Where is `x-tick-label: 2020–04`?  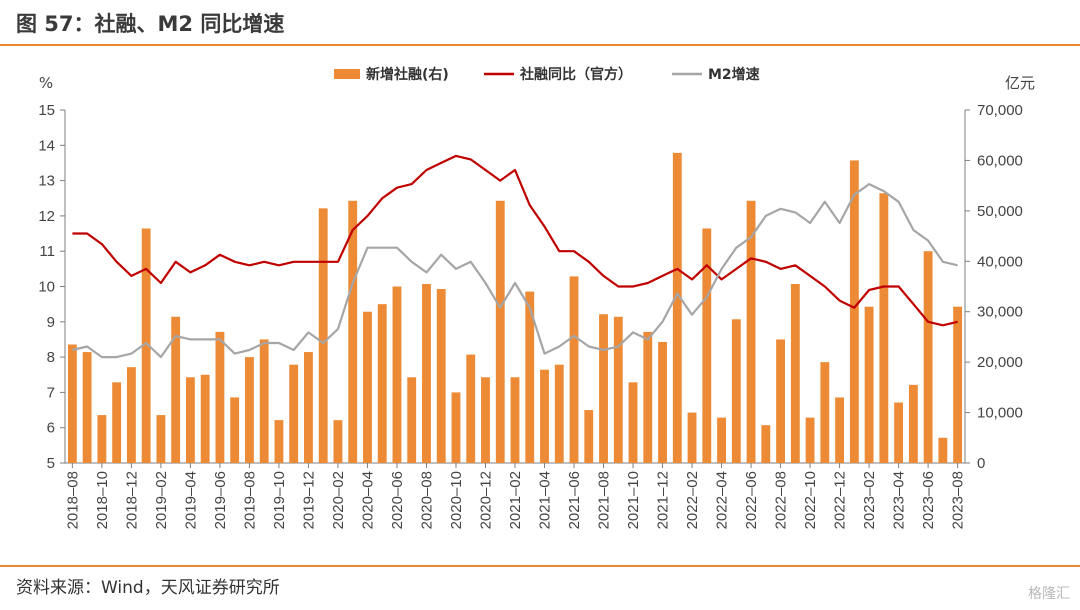
x-tick-label: 2020–04 is located at coordinates (367, 500).